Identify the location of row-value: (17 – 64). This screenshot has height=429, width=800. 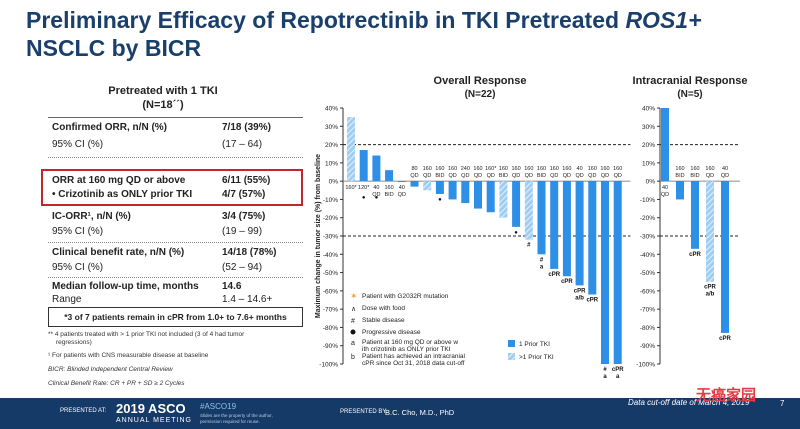
(242, 144).